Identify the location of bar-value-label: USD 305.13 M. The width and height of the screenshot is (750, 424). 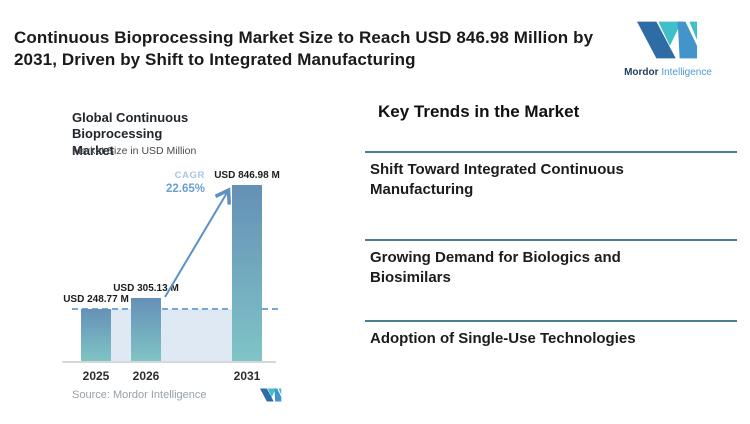
(146, 288).